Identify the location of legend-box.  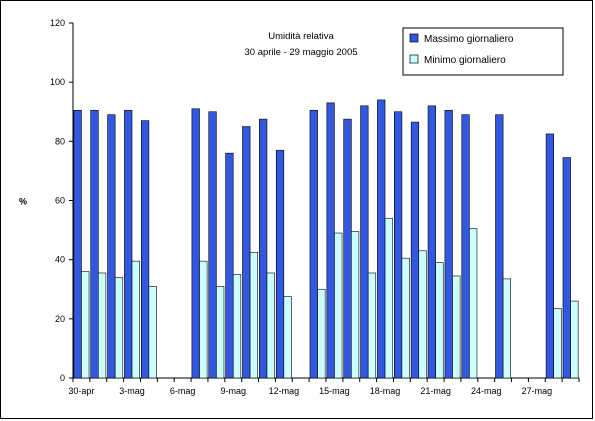
(483, 51).